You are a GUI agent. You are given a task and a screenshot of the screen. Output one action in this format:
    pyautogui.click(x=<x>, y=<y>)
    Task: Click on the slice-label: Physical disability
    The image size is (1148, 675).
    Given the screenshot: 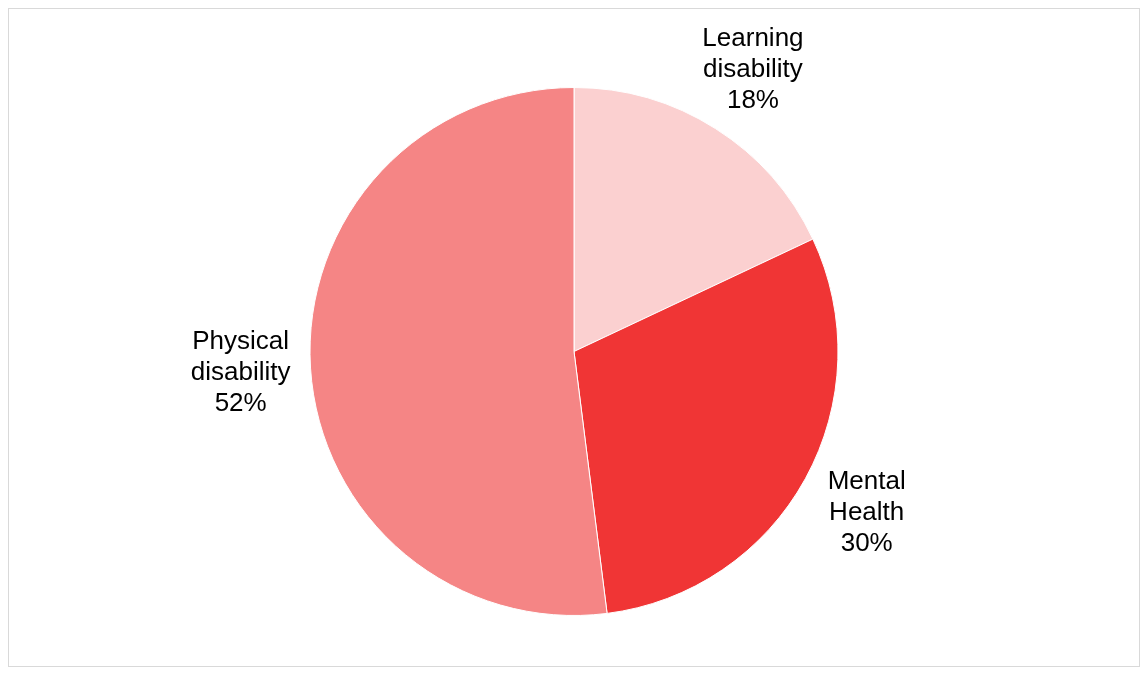 What is the action you would take?
    pyautogui.click(x=240, y=355)
    